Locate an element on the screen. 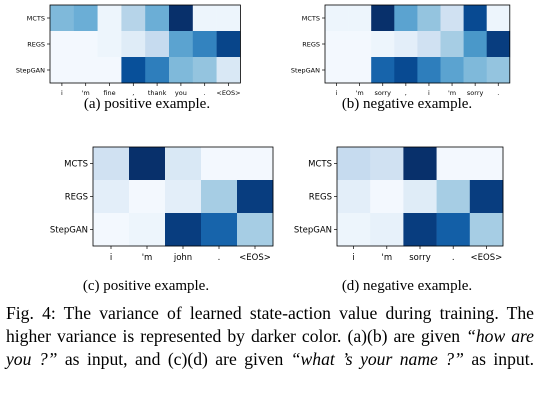  panel-caption: (c) positive example. is located at coordinates (146, 286).